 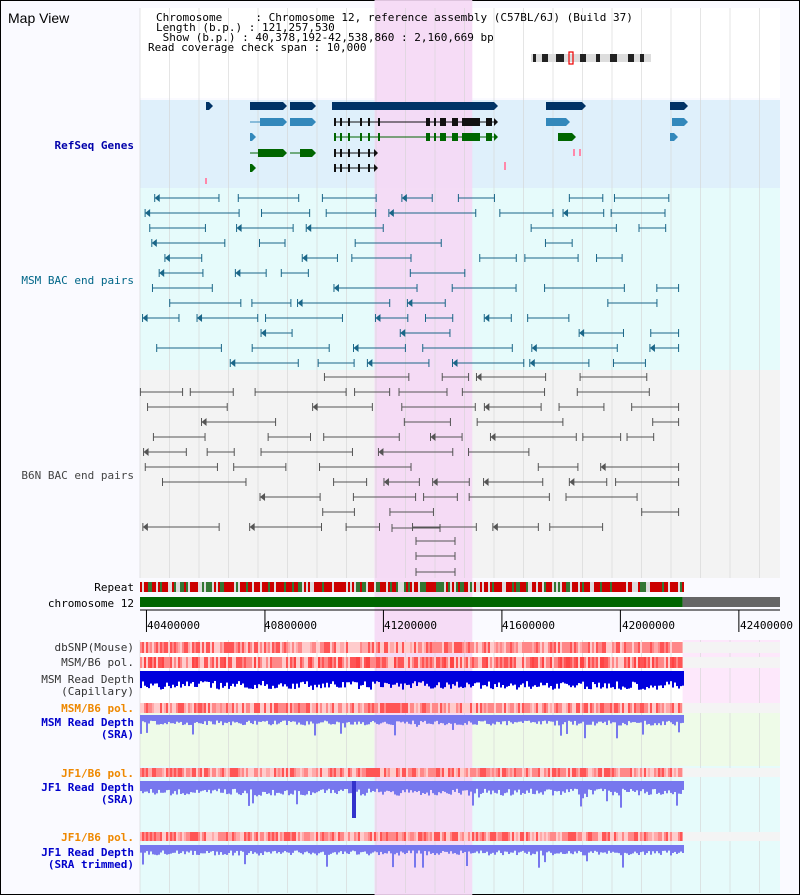 What do you see at coordinates (97, 662) in the screenshot?
I see `track-label-msm-b6-pol: MSM/B6 pol.` at bounding box center [97, 662].